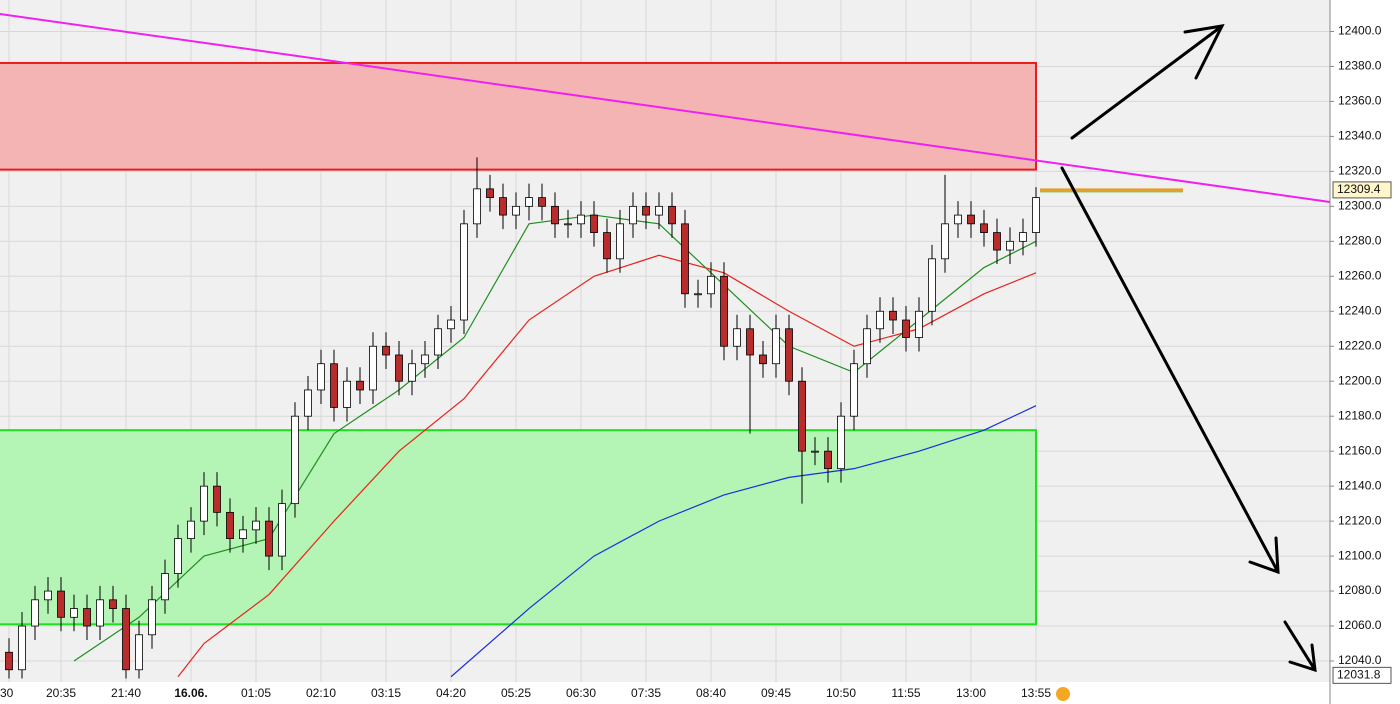 Image resolution: width=1400 pixels, height=704 pixels. Describe the element at coordinates (190, 693) in the screenshot. I see `x-tick-label: 16.06.` at that location.